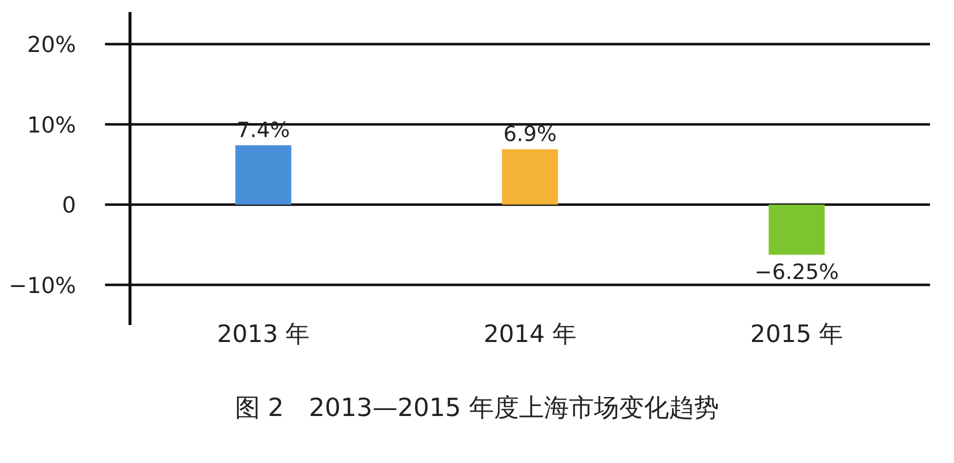 Image resolution: width=954 pixels, height=463 pixels. What do you see at coordinates (263, 334) in the screenshot?
I see `x-tick-label: 2013 年` at bounding box center [263, 334].